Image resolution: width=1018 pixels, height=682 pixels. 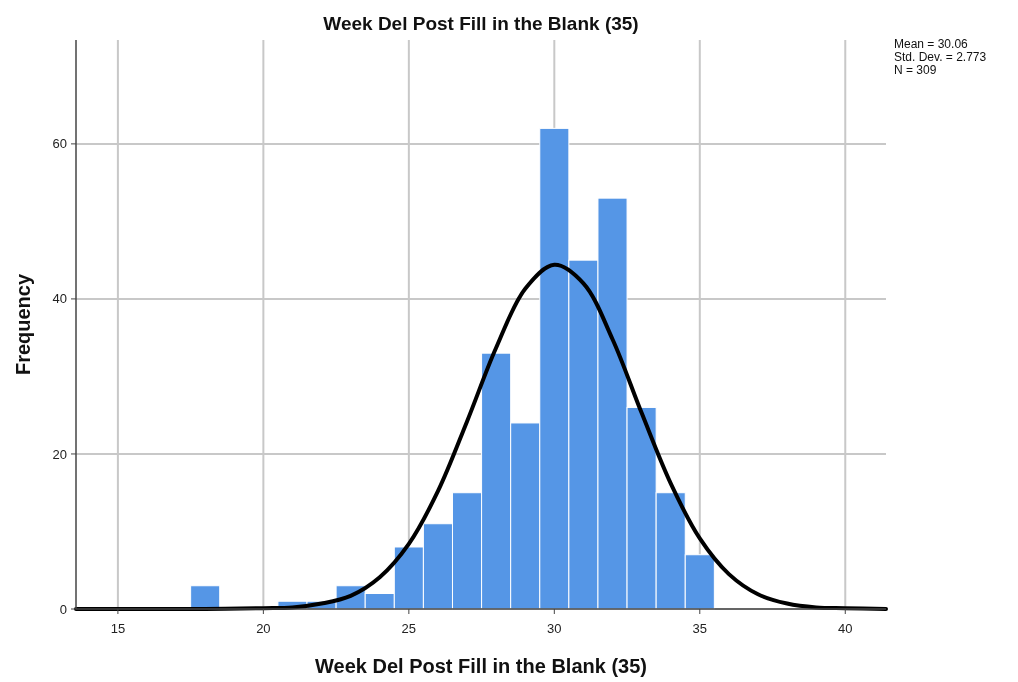 I want to click on x-tick-label: 30, so click(x=554, y=628).